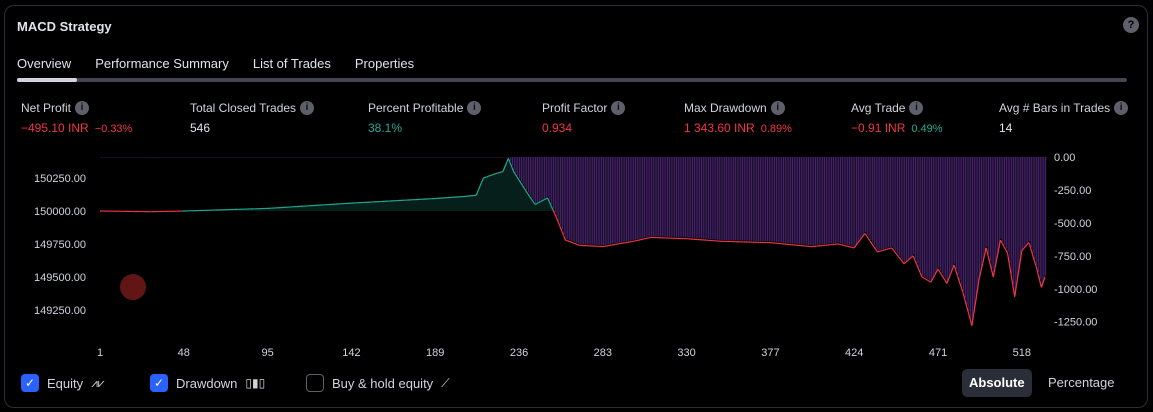  I want to click on equity-label: Equity, so click(65, 383).